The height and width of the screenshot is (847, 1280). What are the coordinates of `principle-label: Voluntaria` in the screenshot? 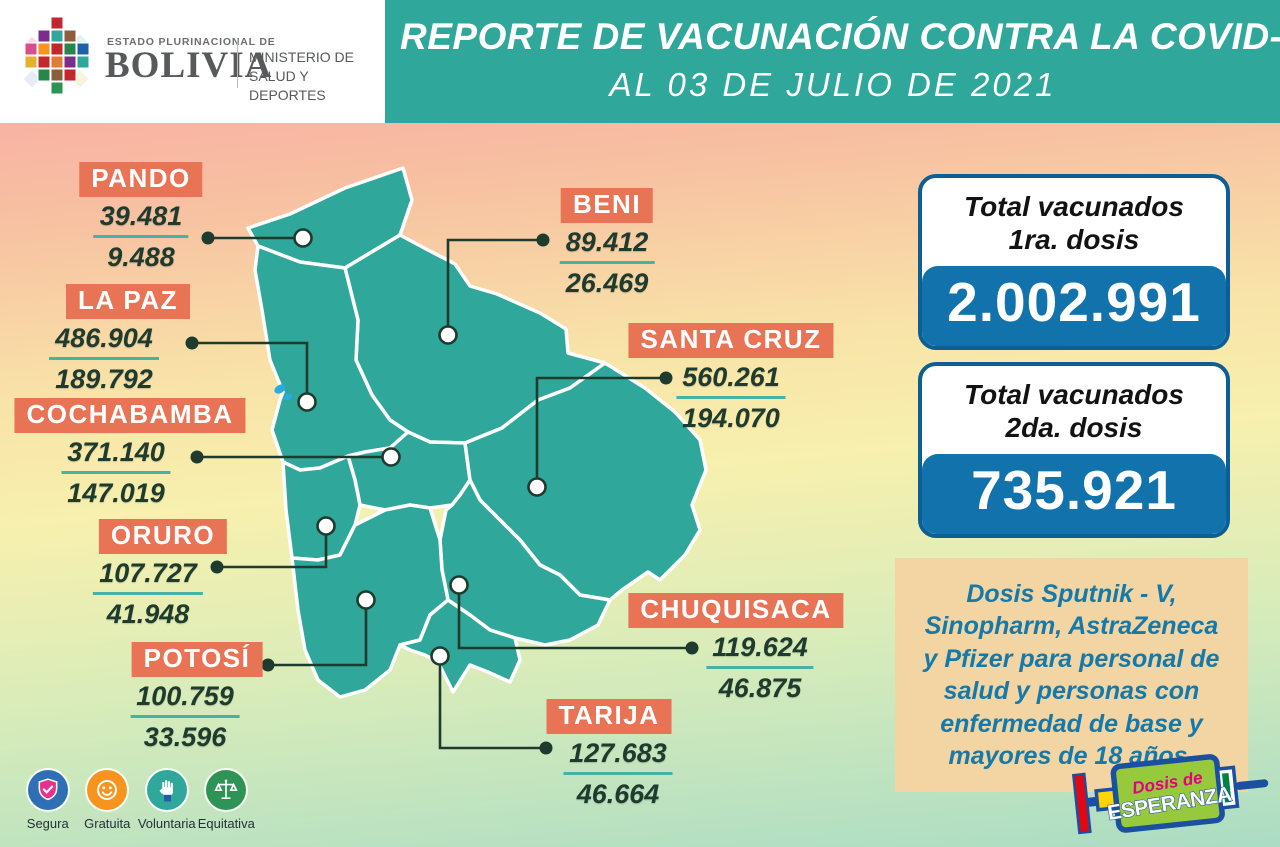 It's located at (166, 823).